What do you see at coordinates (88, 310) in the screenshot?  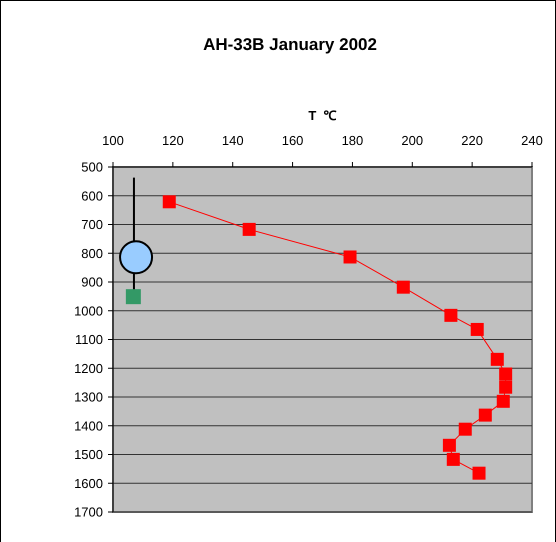 I see `y-tick-label: 1000` at bounding box center [88, 310].